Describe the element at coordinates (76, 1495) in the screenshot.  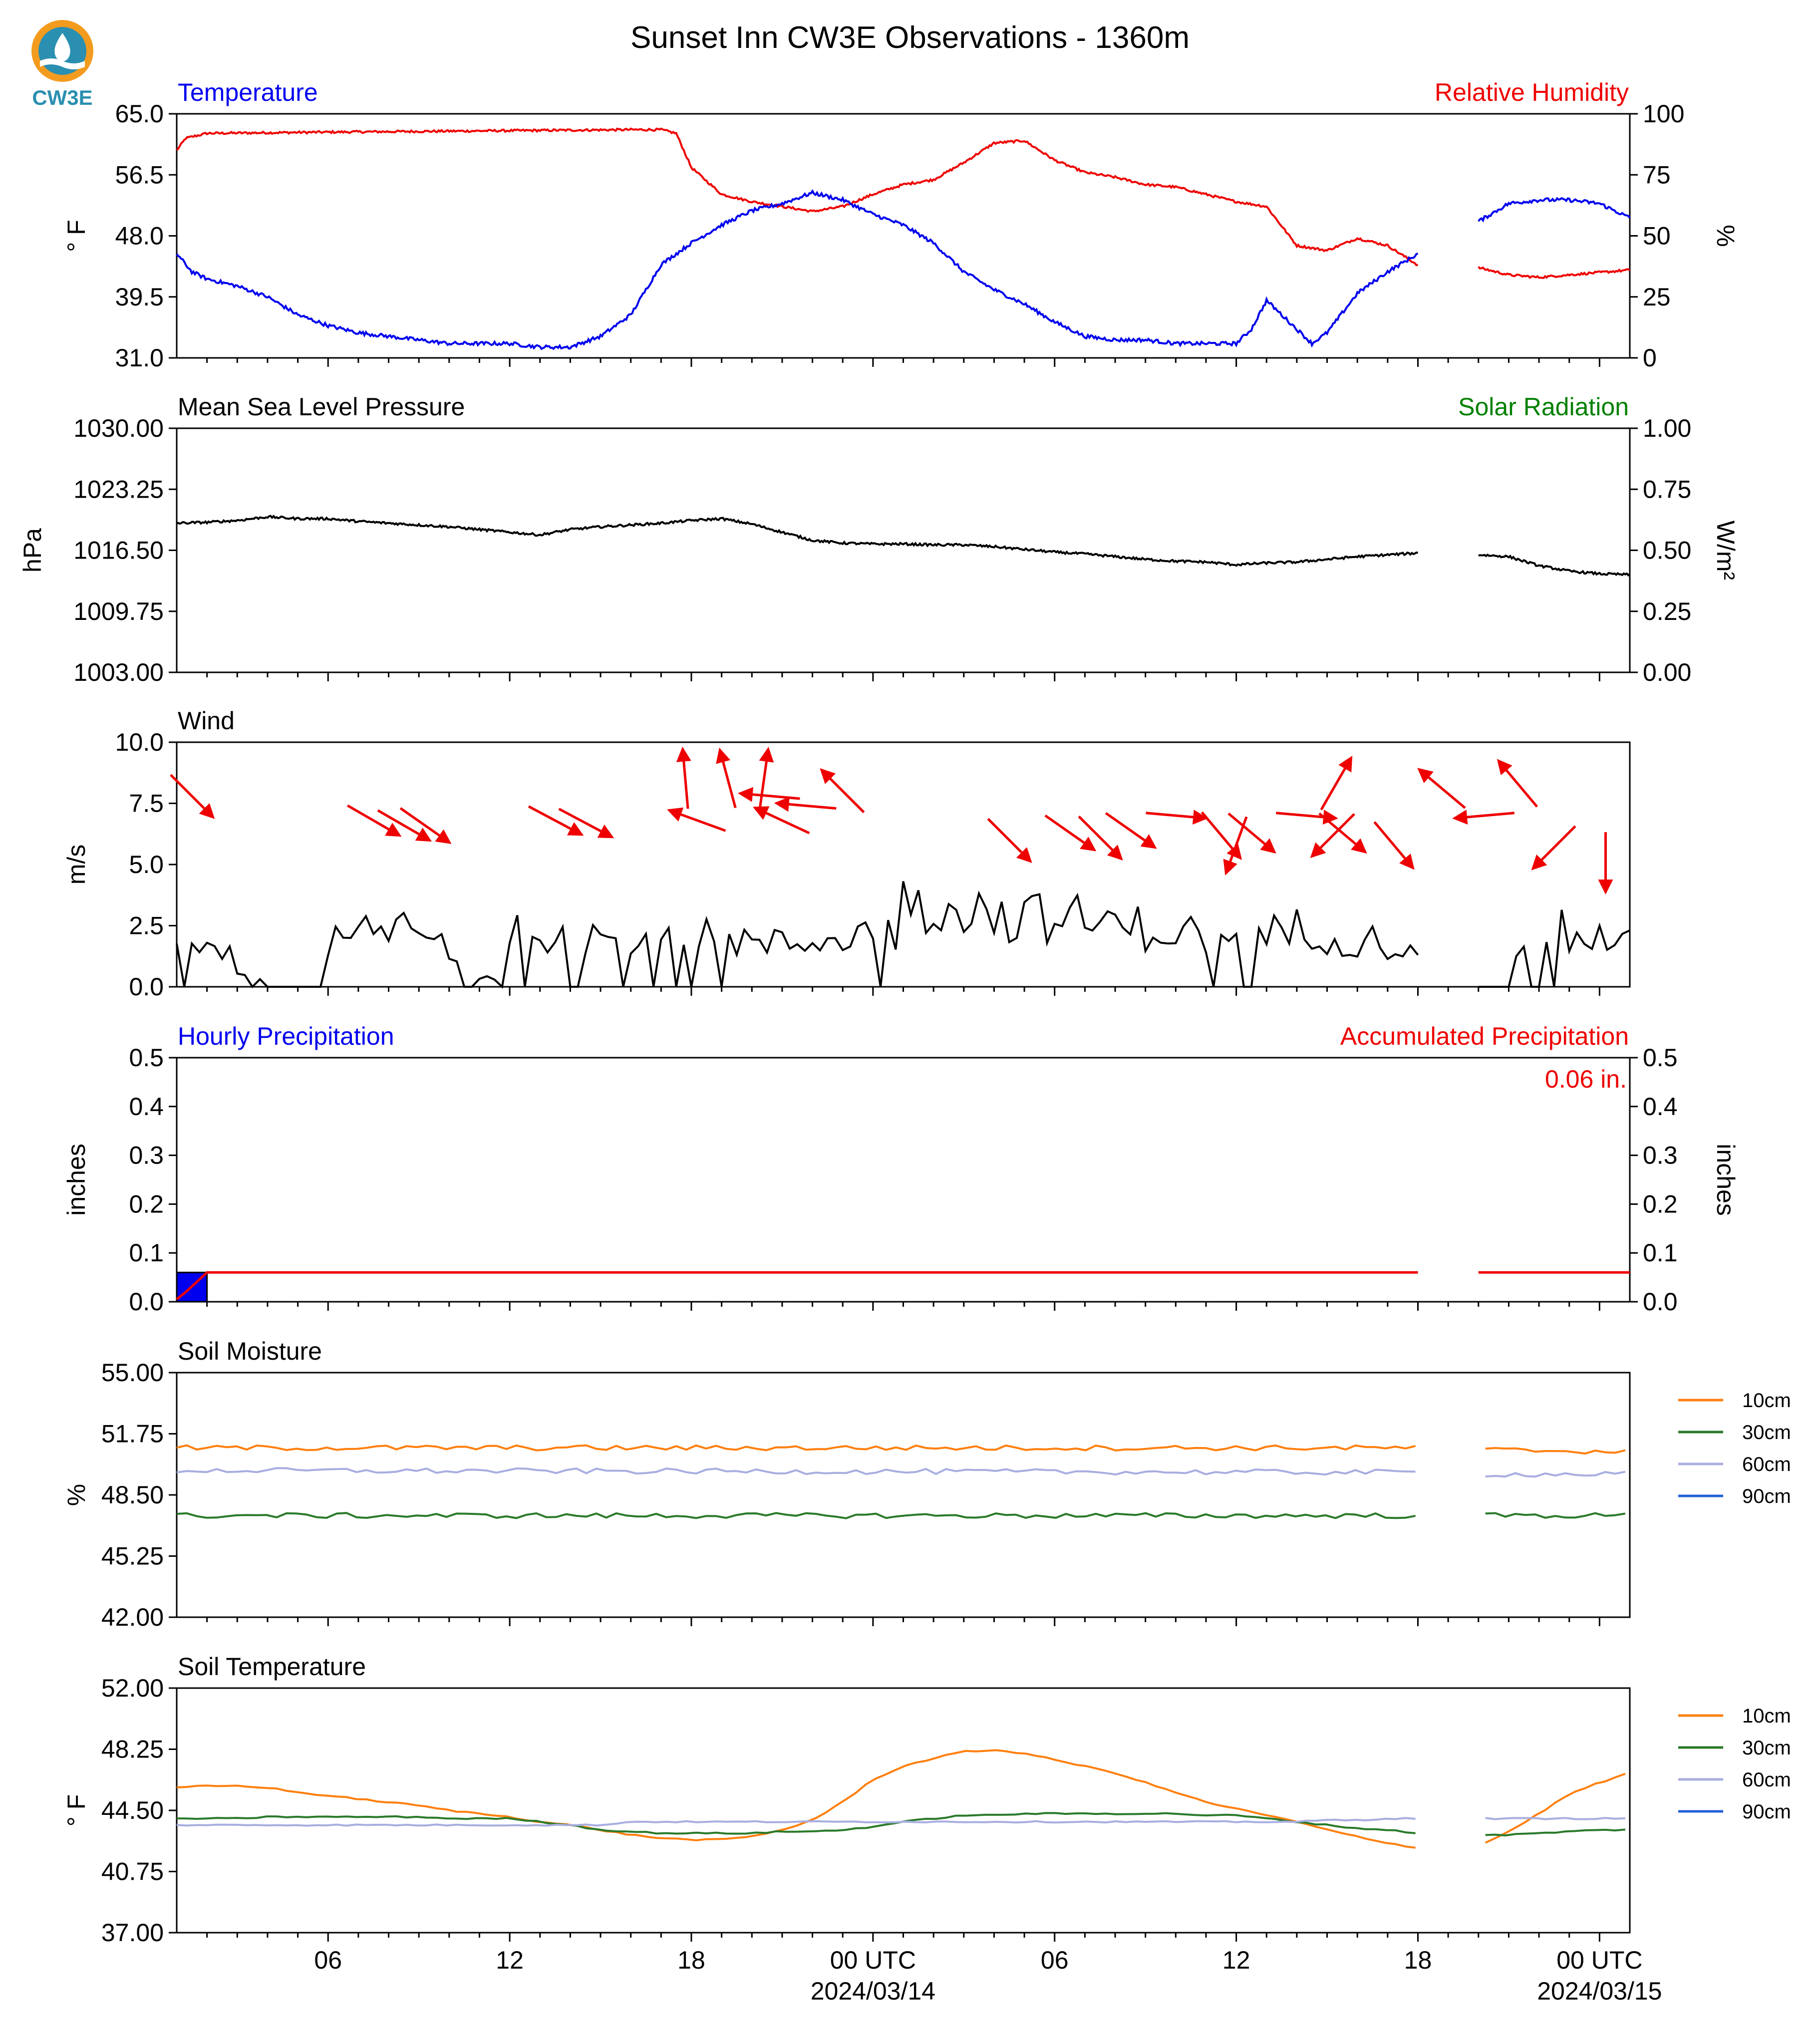
I see `soil_moisture-ylabel-left: %` at that location.